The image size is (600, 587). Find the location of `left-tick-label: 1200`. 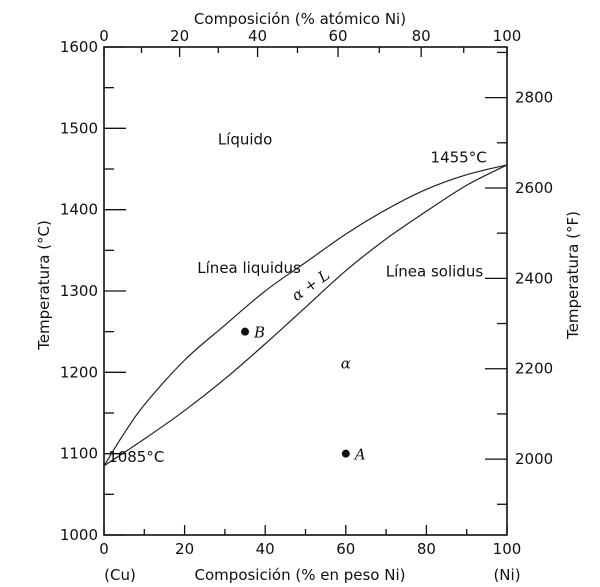

left-tick-label: 1200 is located at coordinates (79, 372).